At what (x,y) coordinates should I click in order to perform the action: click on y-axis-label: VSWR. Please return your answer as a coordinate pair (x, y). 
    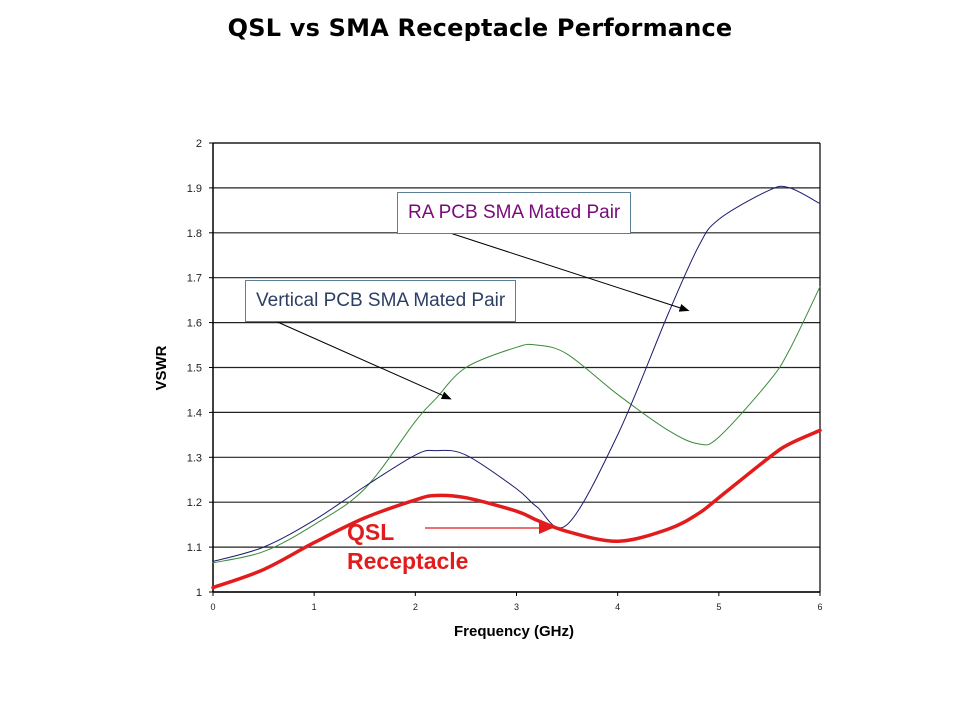
    Looking at the image, I should click on (161, 367).